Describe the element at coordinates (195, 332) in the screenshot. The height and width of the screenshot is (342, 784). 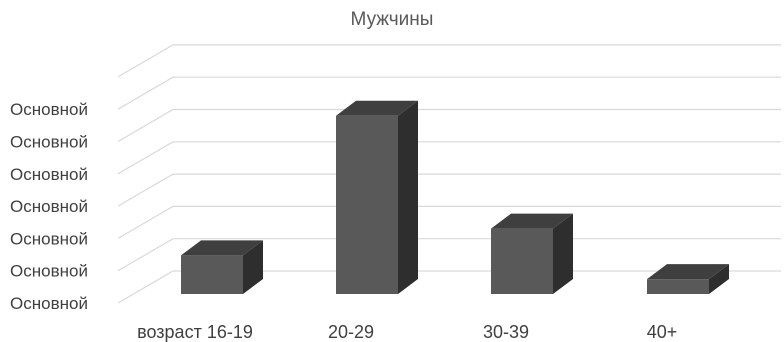
I see `x-tick-label: возраст 16-19` at that location.